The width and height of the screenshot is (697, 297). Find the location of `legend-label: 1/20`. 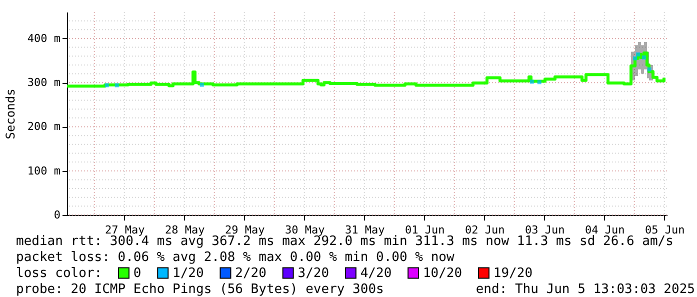

legend-label: 1/20 is located at coordinates (188, 273).